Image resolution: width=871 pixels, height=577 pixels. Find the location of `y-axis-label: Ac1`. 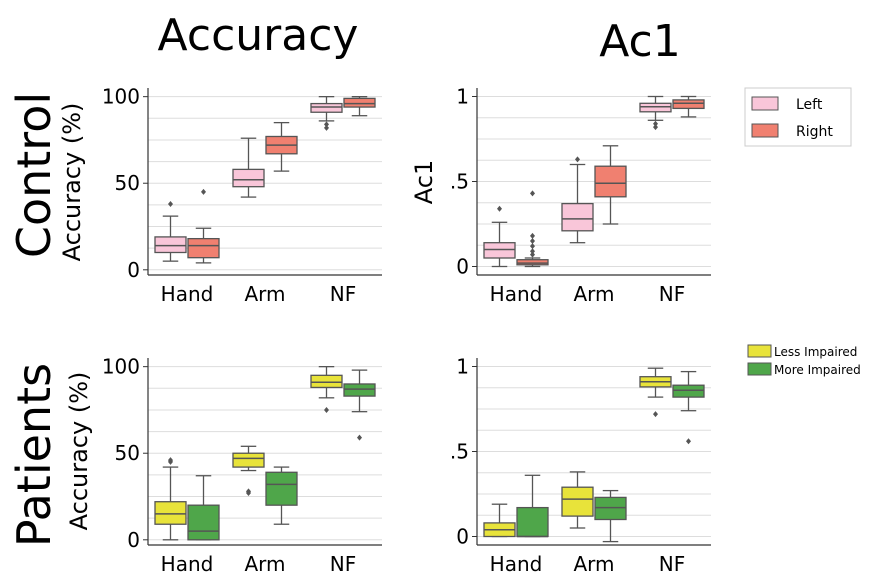

y-axis-label: Ac1 is located at coordinates (424, 182).